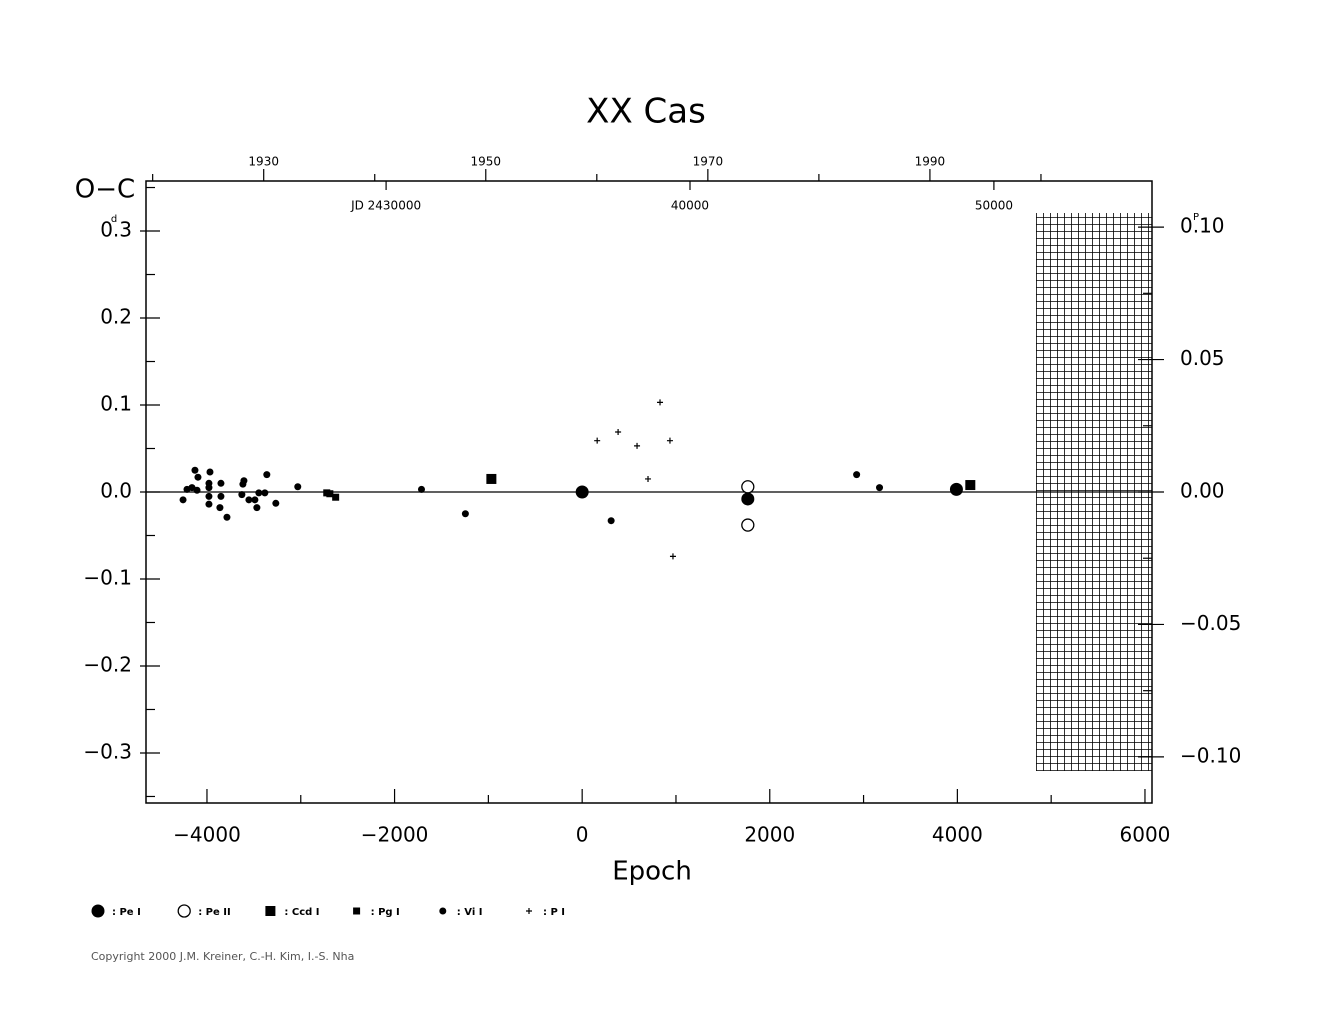 The height and width of the screenshot is (1020, 1325). Describe the element at coordinates (1210, 623) in the screenshot. I see `y2-tick-label: −0.05` at that location.